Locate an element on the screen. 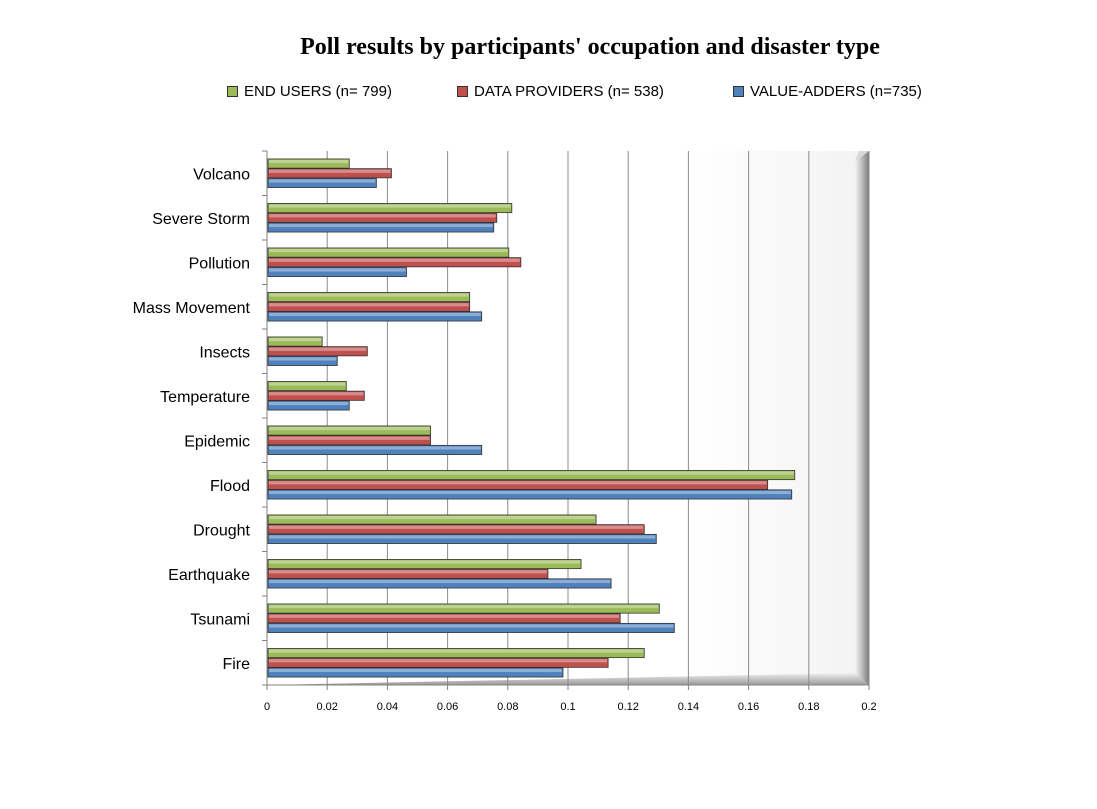  y-tick-label: Insects is located at coordinates (224, 352).